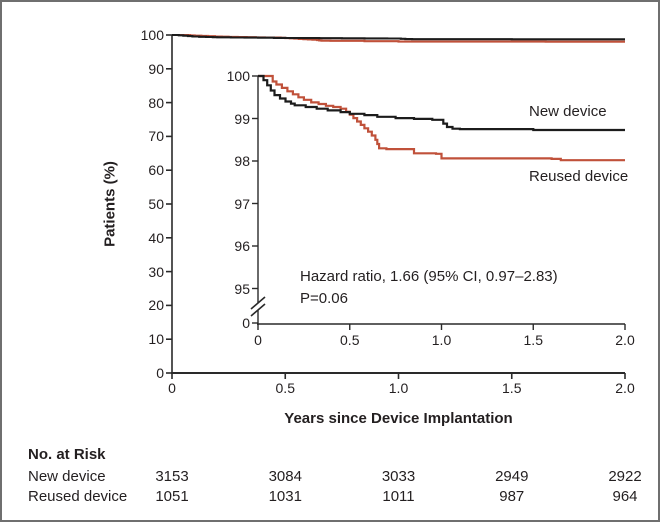 The height and width of the screenshot is (522, 660). What do you see at coordinates (324, 298) in the screenshot?
I see `p-value-annotation: P=0.06` at bounding box center [324, 298].